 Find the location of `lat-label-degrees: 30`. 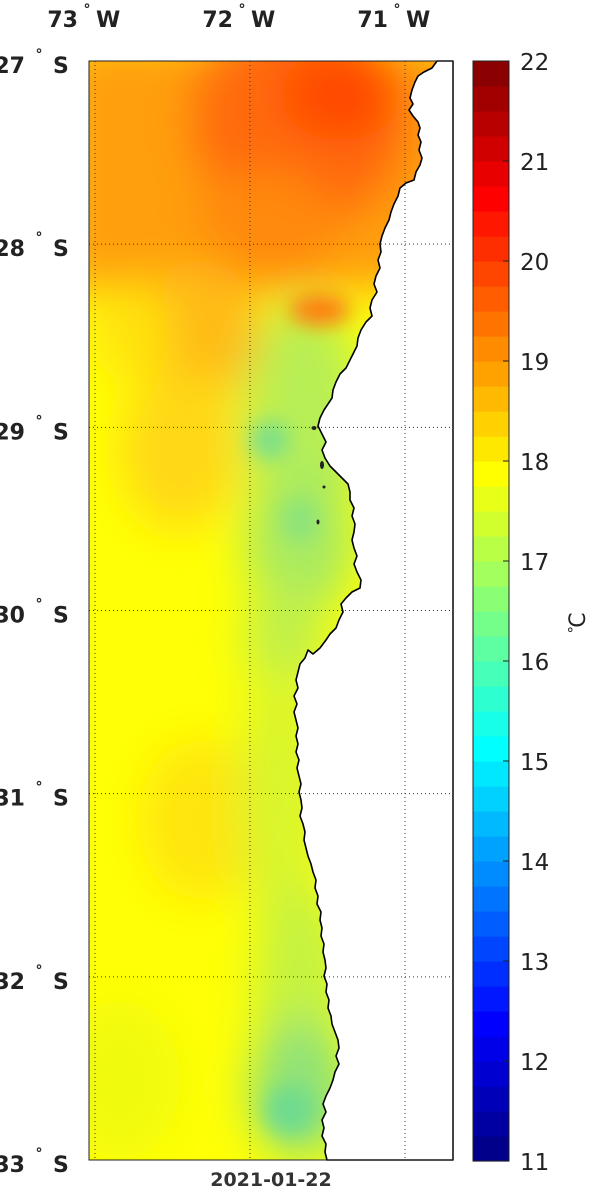

lat-label-degrees: 30 is located at coordinates (12, 616).